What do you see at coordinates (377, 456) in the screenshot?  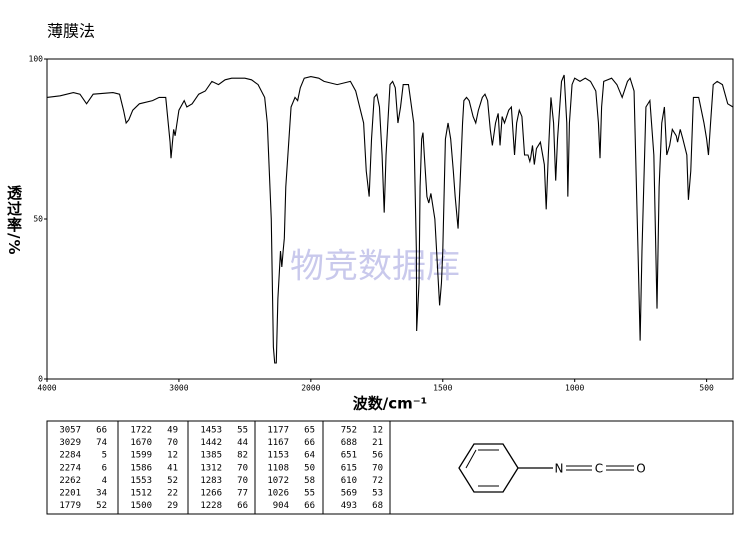 I see `peak-transmittance: 56` at bounding box center [377, 456].